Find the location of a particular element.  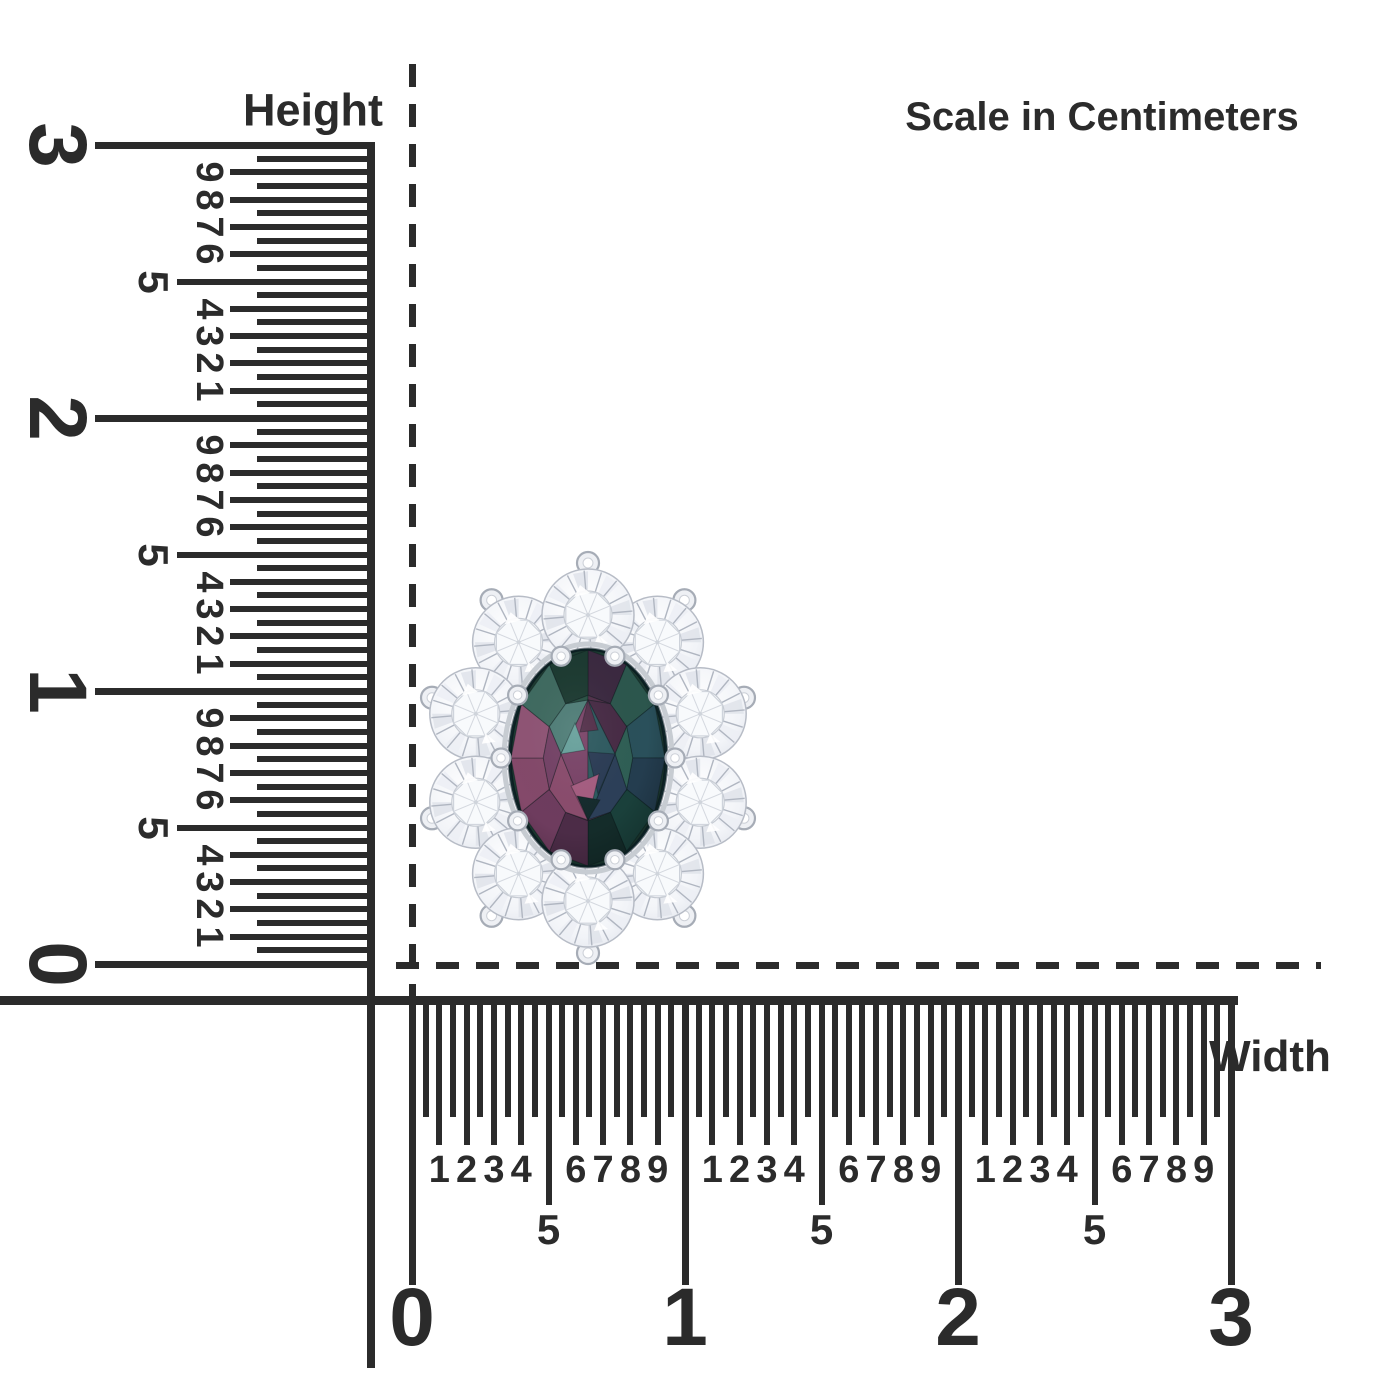

earring-image is located at coordinates (588, 758).